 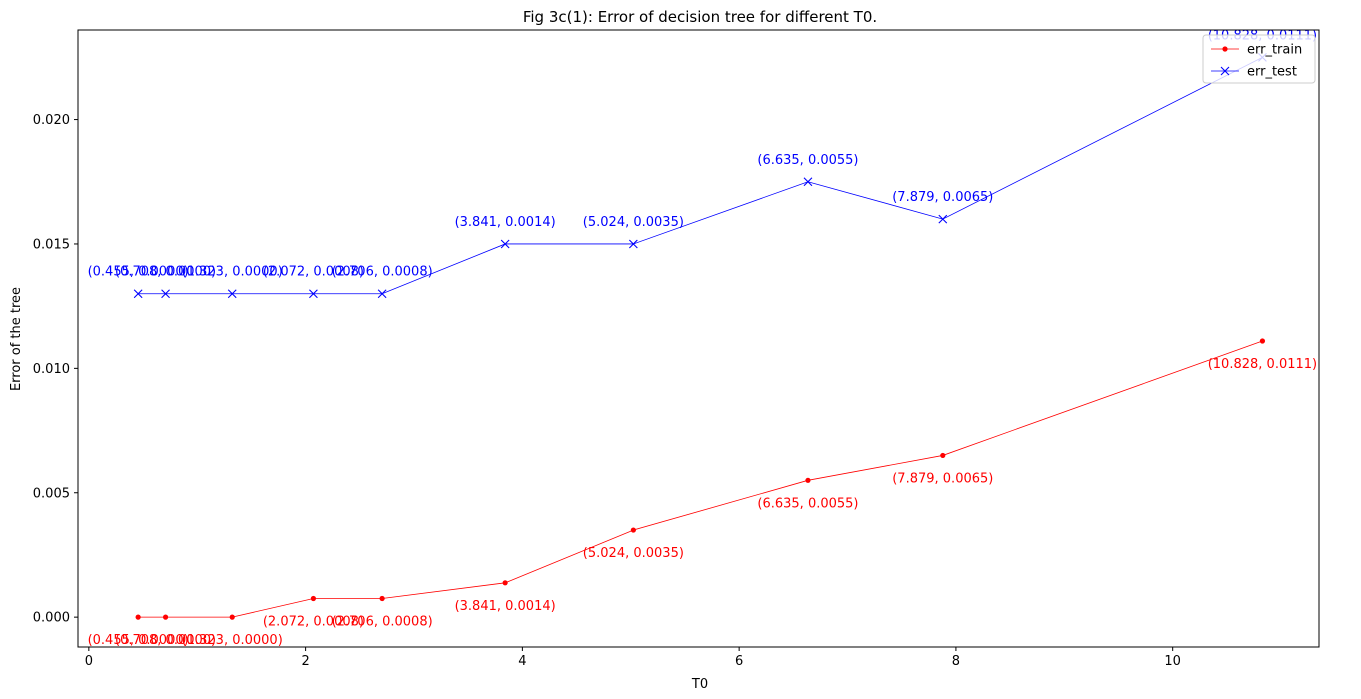 I want to click on x-tick-label: 2, so click(x=305, y=661).